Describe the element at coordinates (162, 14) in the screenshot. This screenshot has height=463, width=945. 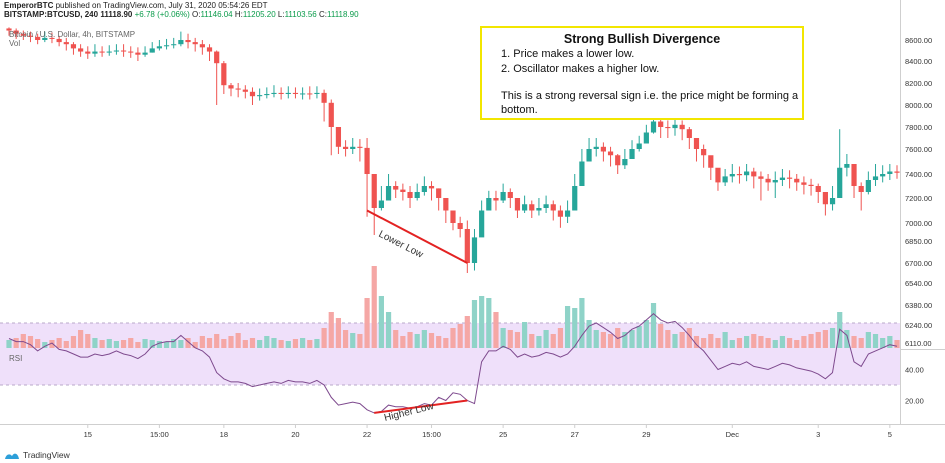
I see `price-change: +6.78 (+0.06%)` at that location.